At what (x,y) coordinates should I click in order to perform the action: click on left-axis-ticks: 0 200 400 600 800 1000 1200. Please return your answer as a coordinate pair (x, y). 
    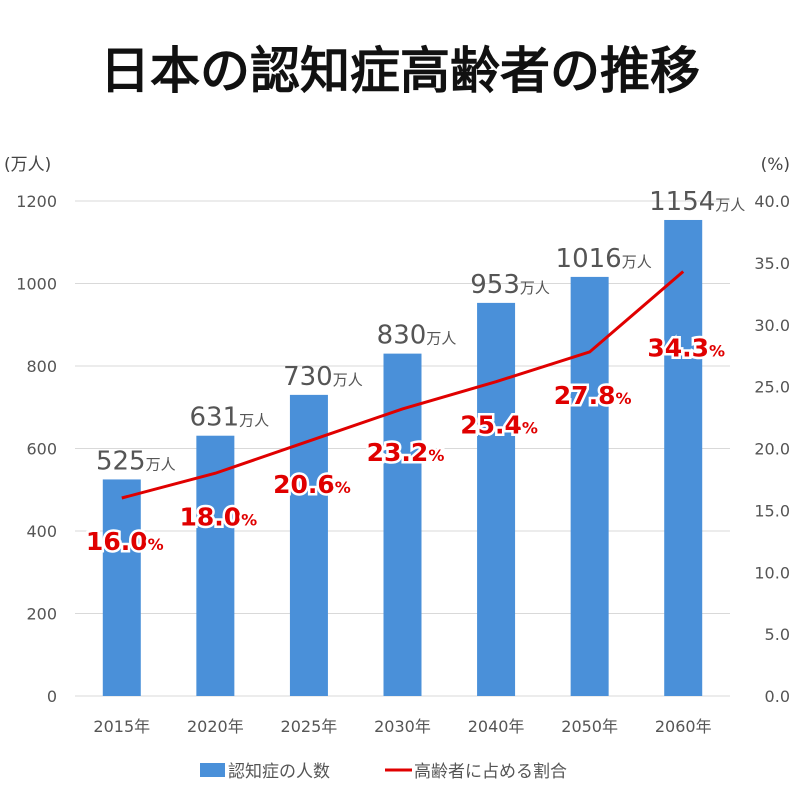
    Looking at the image, I should click on (36, 449).